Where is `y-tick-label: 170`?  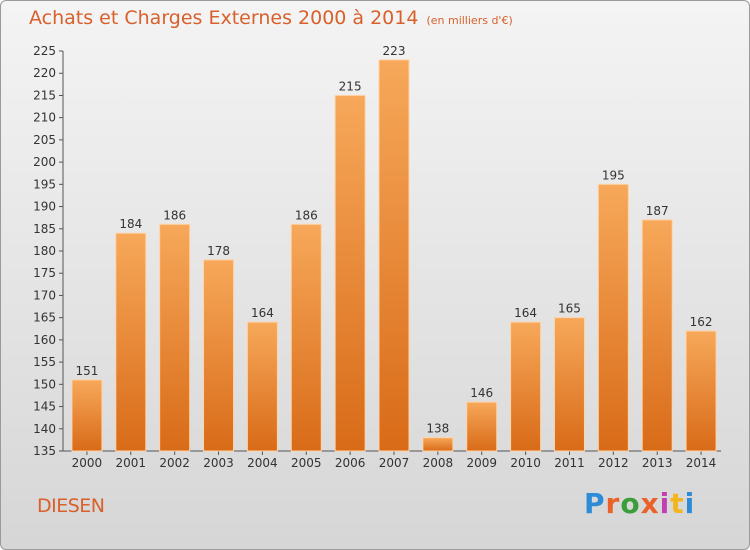 y-tick-label: 170 is located at coordinates (44, 295).